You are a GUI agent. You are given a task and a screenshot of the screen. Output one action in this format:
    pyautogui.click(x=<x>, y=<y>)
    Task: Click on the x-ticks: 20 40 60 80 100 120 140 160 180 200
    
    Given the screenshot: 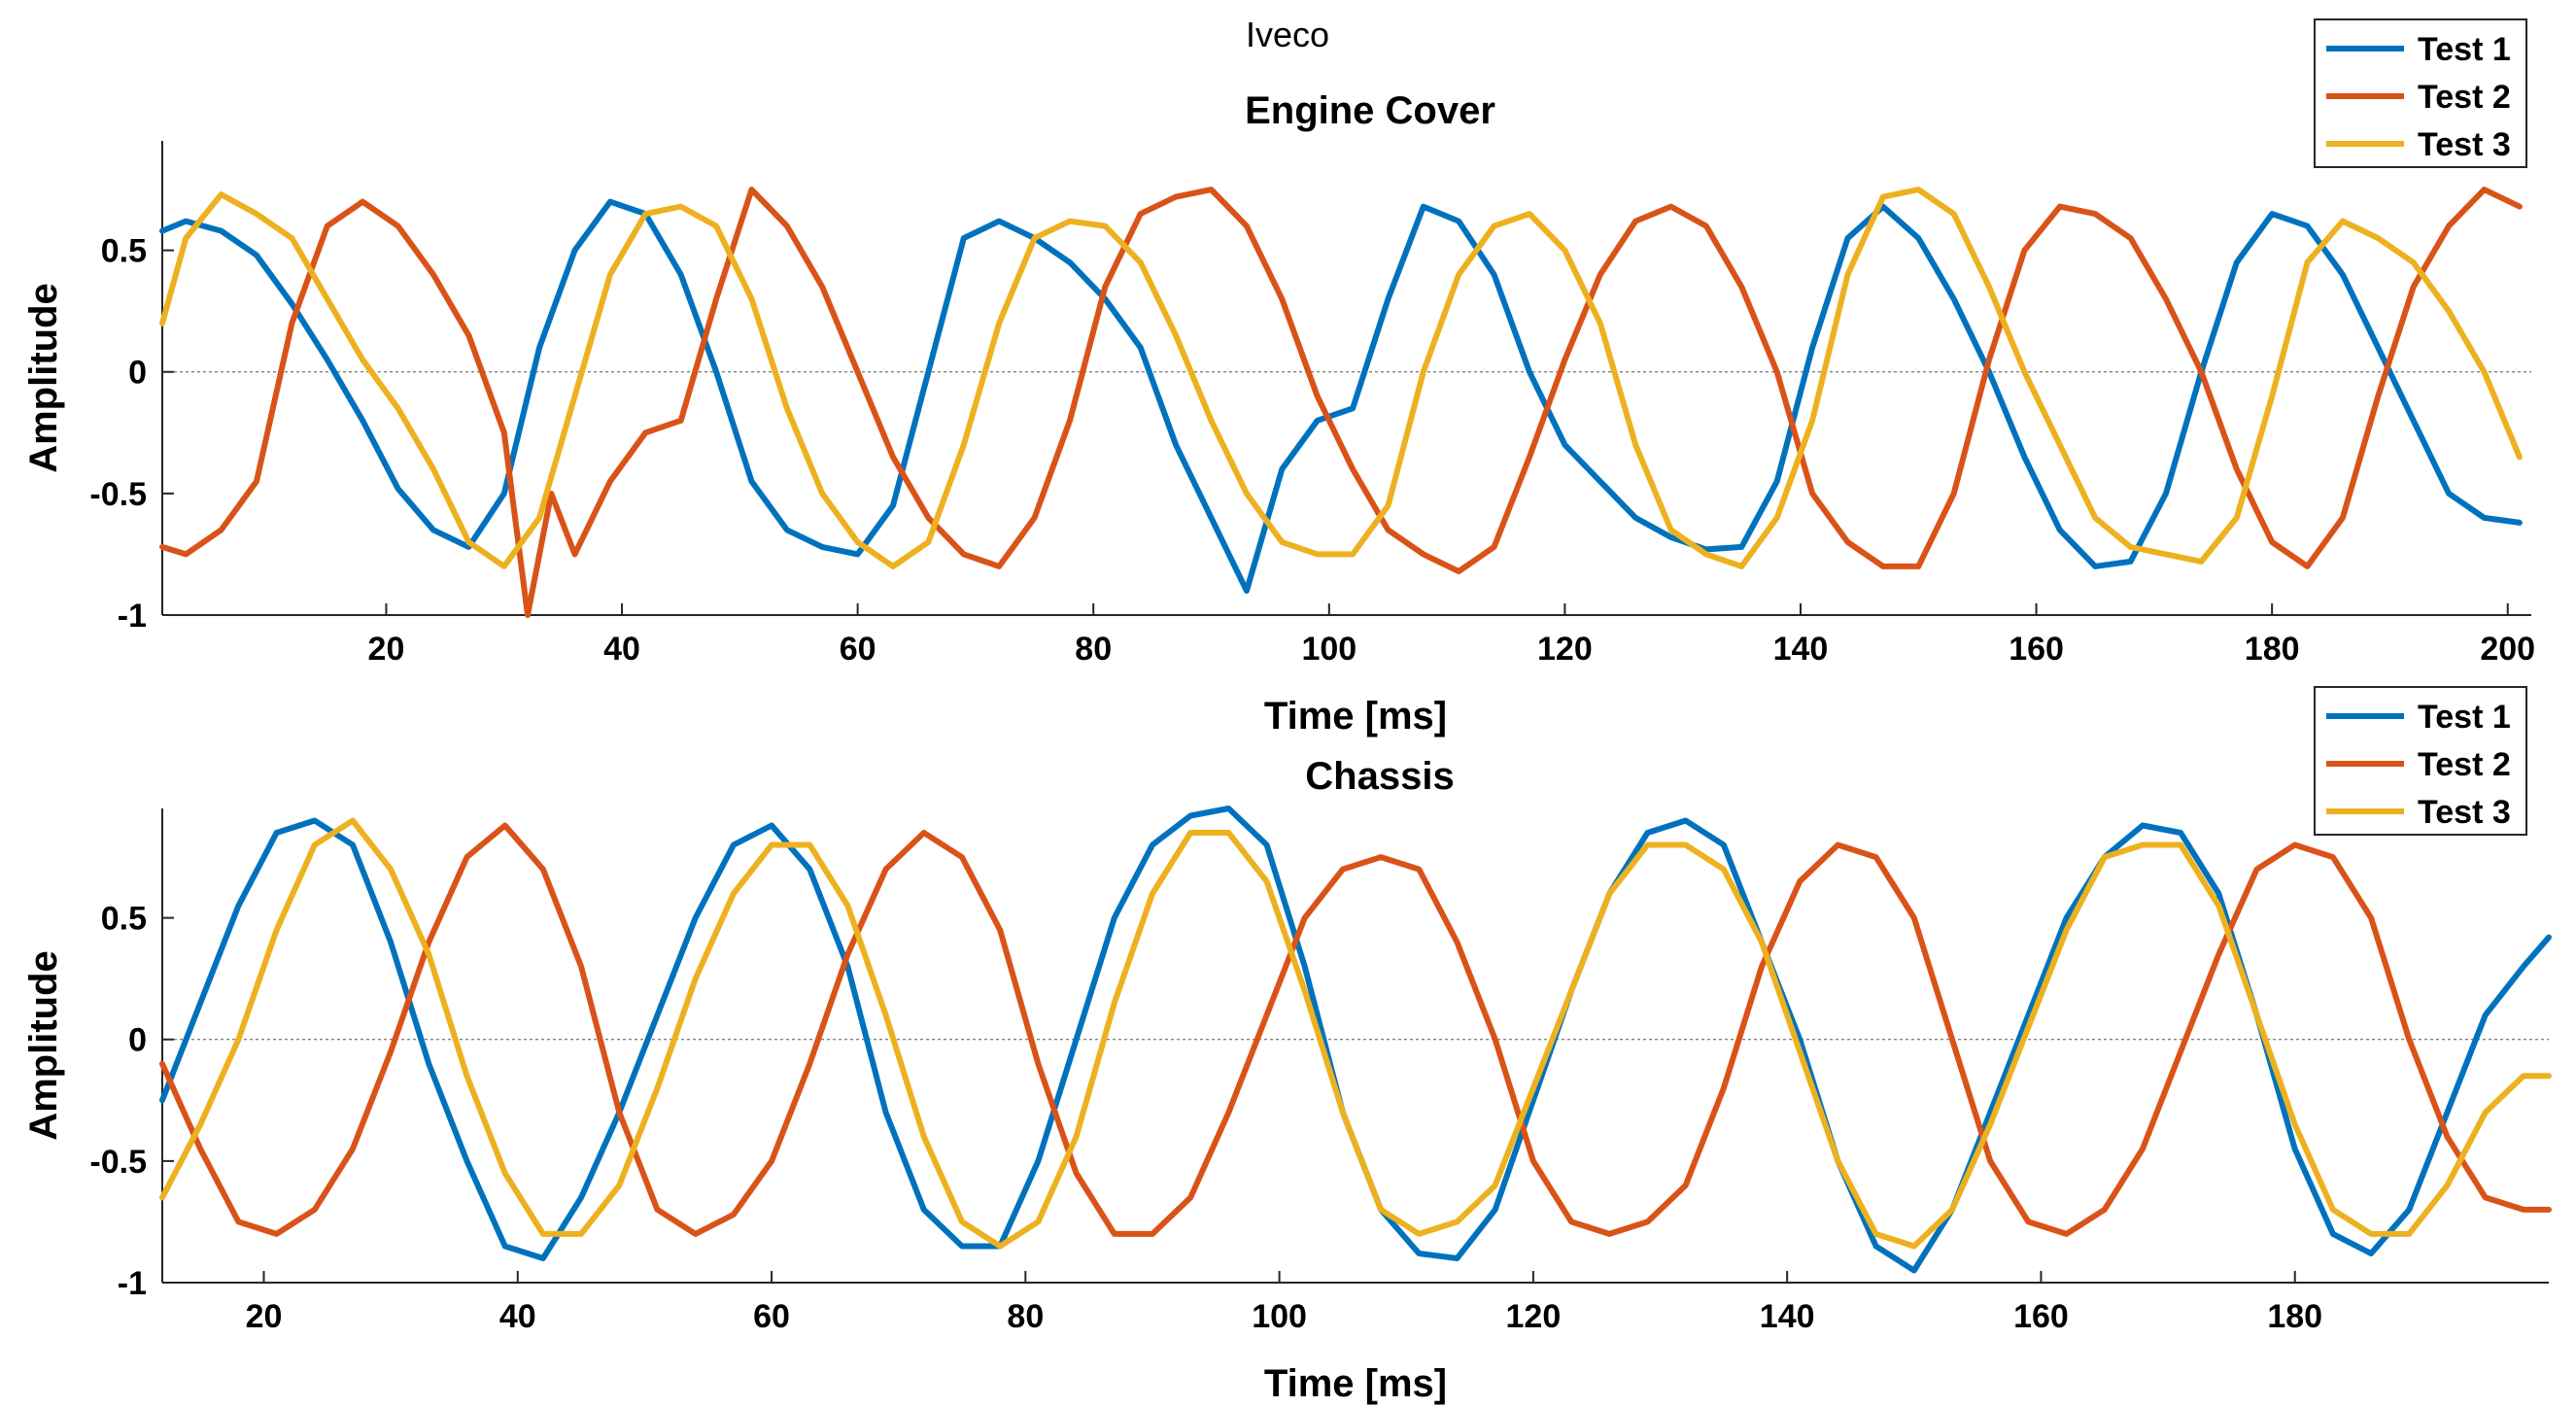 What is the action you would take?
    pyautogui.click(x=1451, y=636)
    